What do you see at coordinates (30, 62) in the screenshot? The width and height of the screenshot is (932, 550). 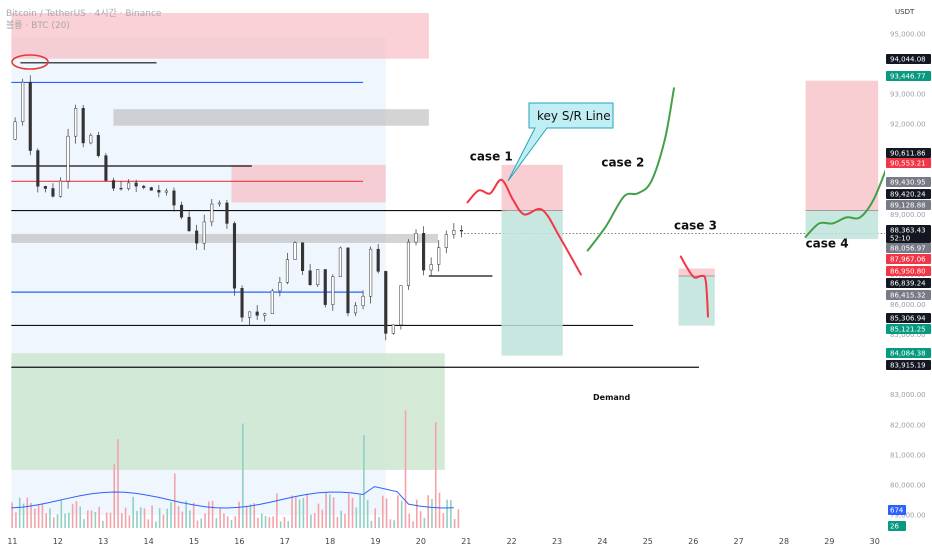 I see `circle-marker` at bounding box center [30, 62].